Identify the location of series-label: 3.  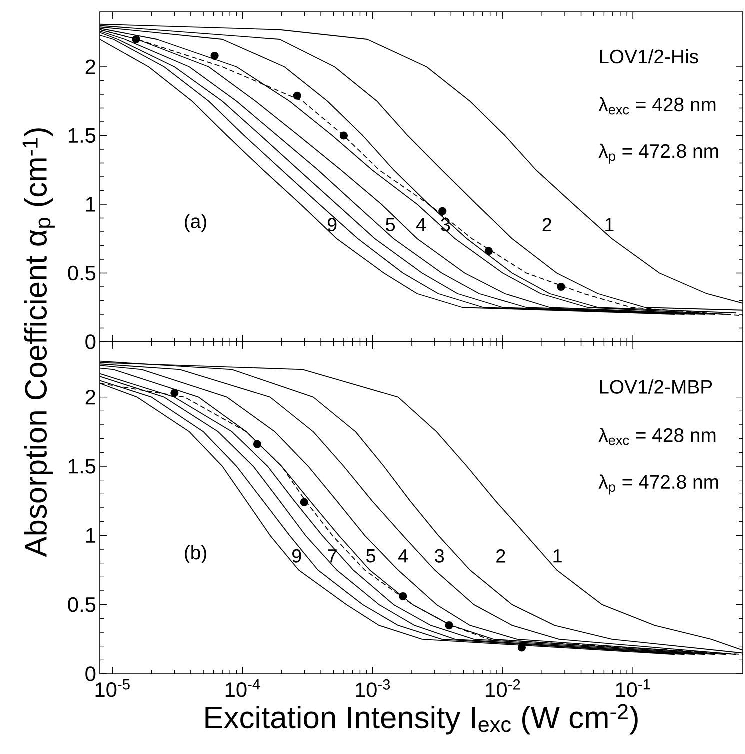
(439, 556).